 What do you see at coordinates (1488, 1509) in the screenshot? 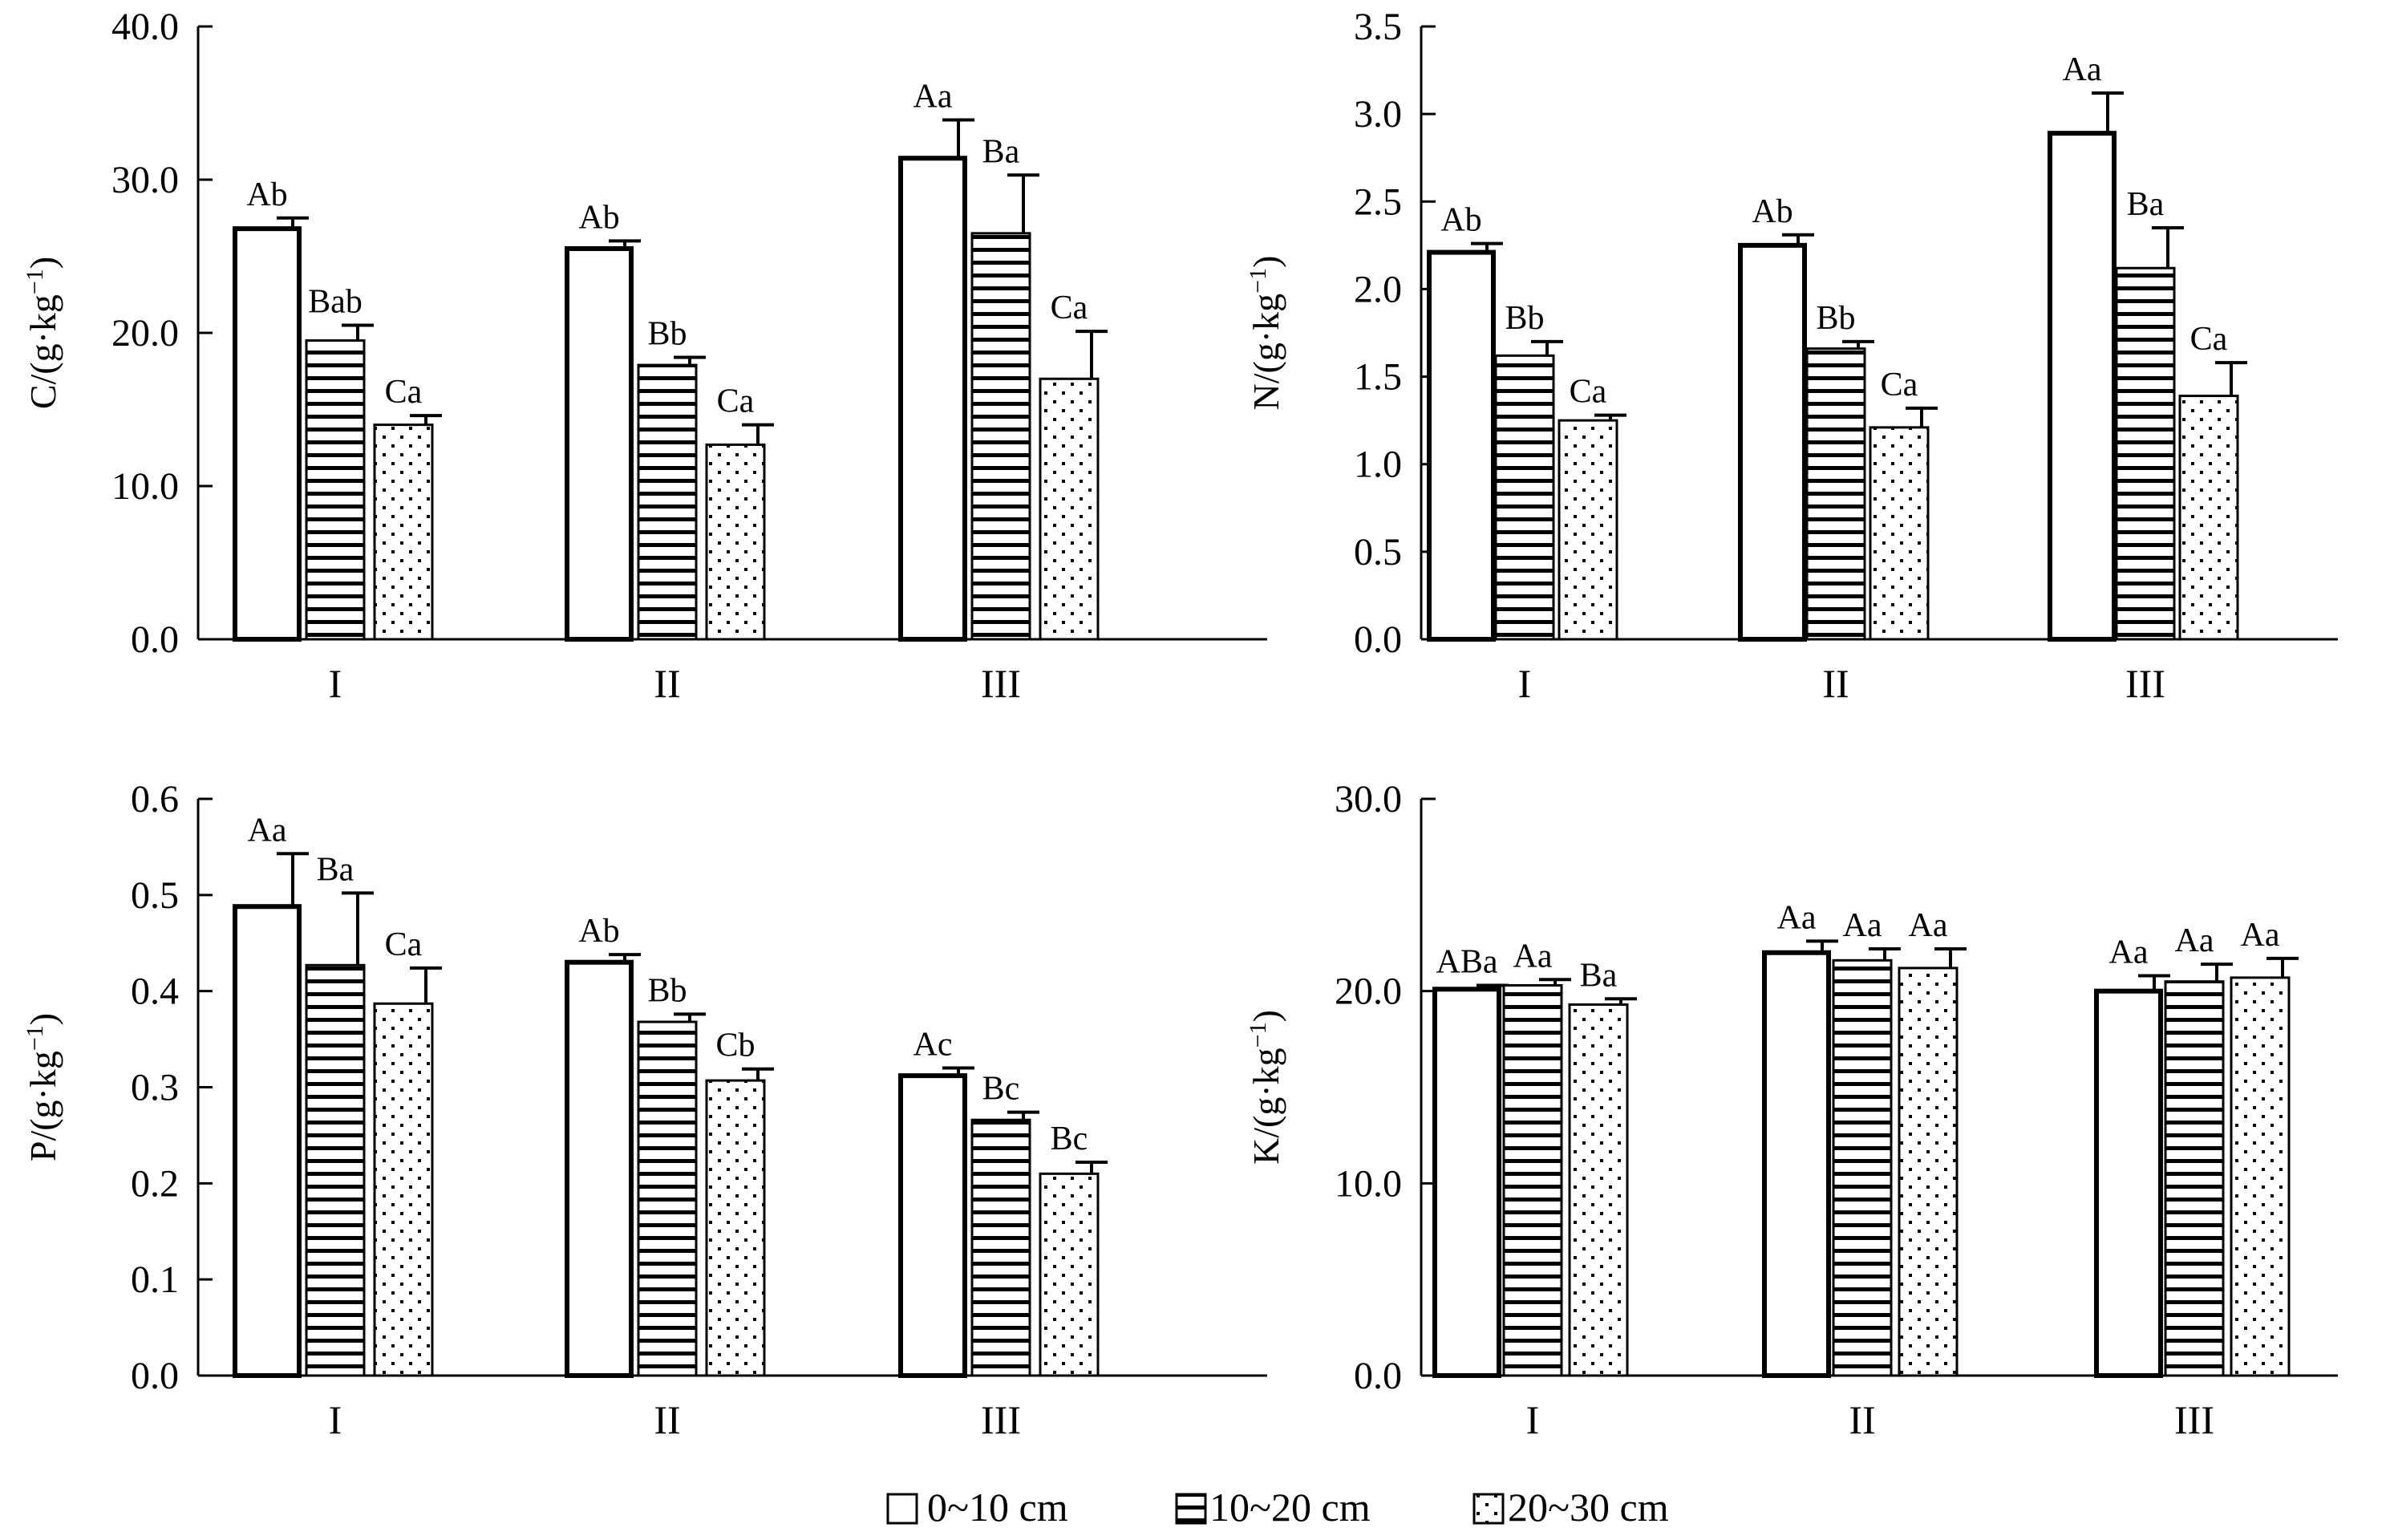
I see `legend-swatch-20-30cm` at bounding box center [1488, 1509].